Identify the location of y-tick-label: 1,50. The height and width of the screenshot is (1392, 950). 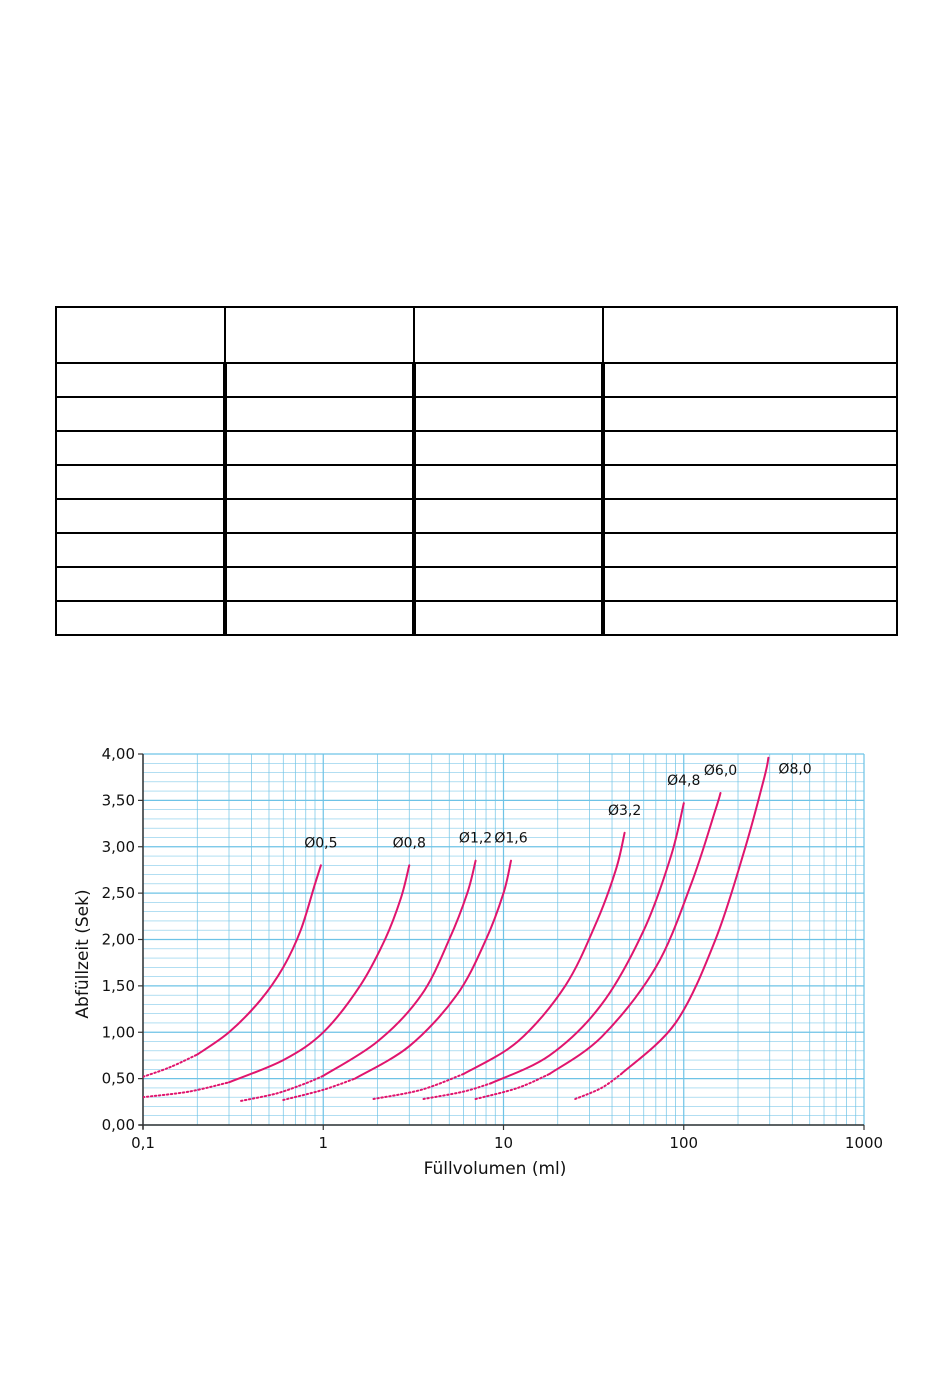
(118, 986).